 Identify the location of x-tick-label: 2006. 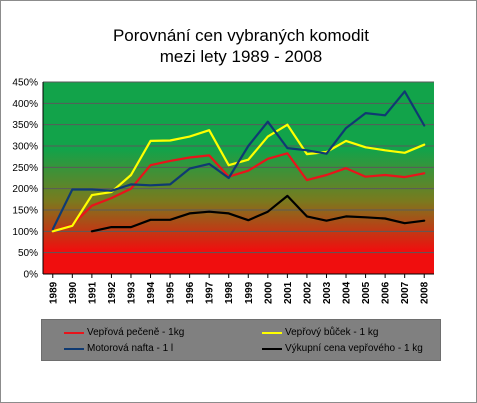
(386, 292).